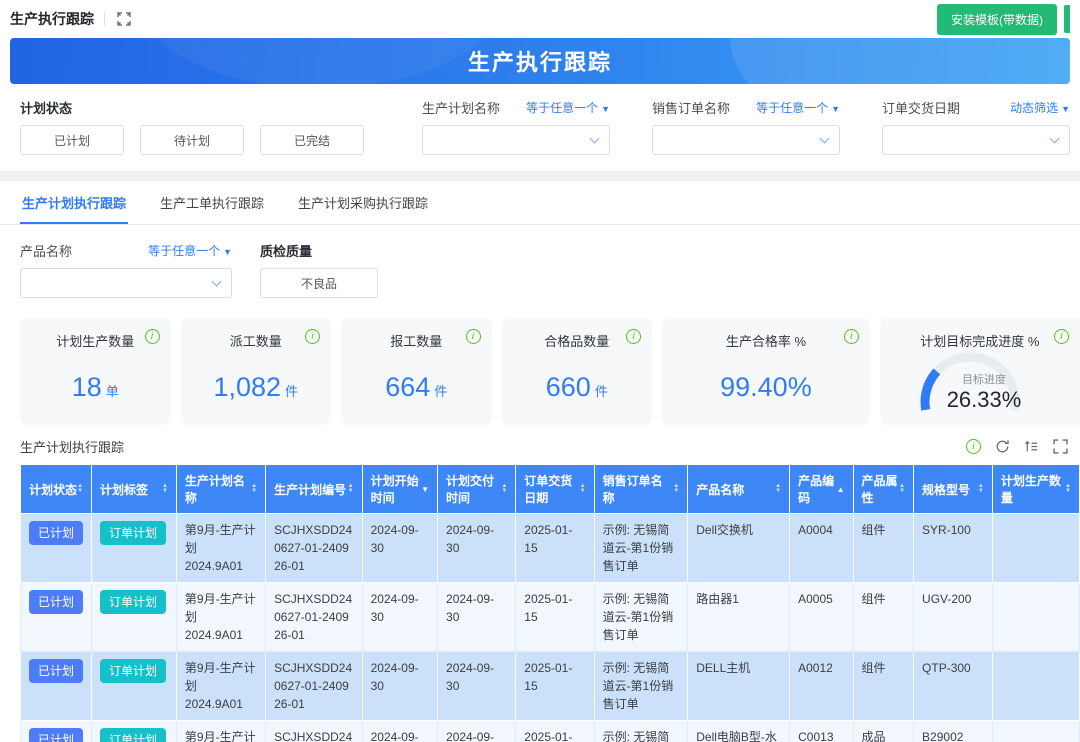 This screenshot has width=1080, height=742. Describe the element at coordinates (95, 371) in the screenshot. I see `kpi-card: 计划生产数量 i 18 单` at that location.